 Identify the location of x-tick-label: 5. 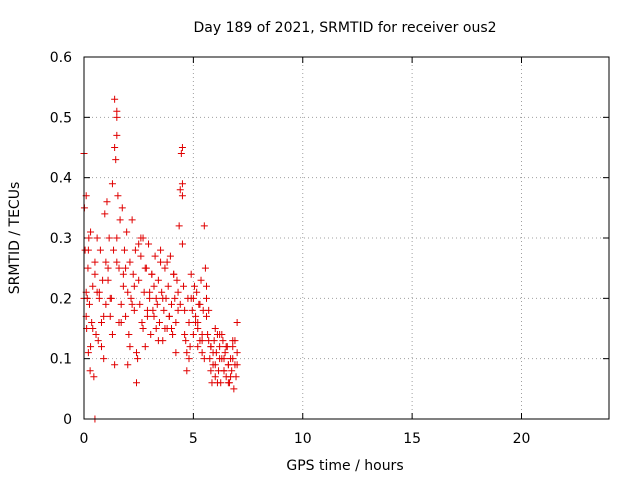
(193, 439).